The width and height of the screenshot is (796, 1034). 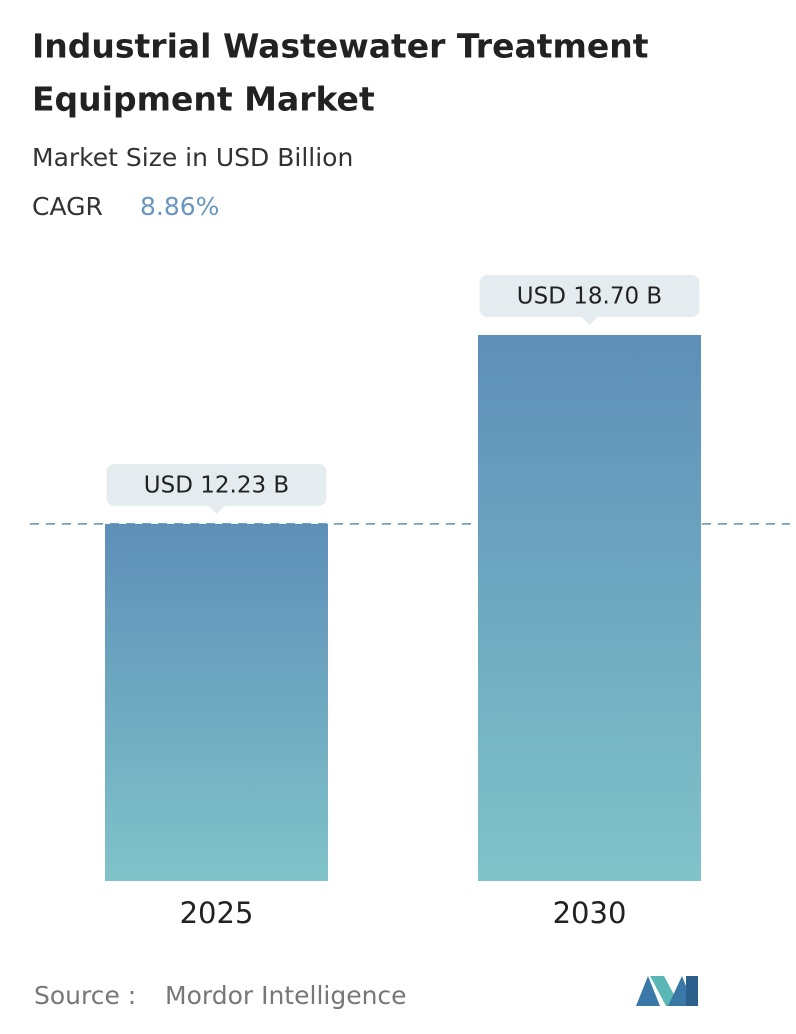 What do you see at coordinates (590, 913) in the screenshot?
I see `x-tick-label: 2030` at bounding box center [590, 913].